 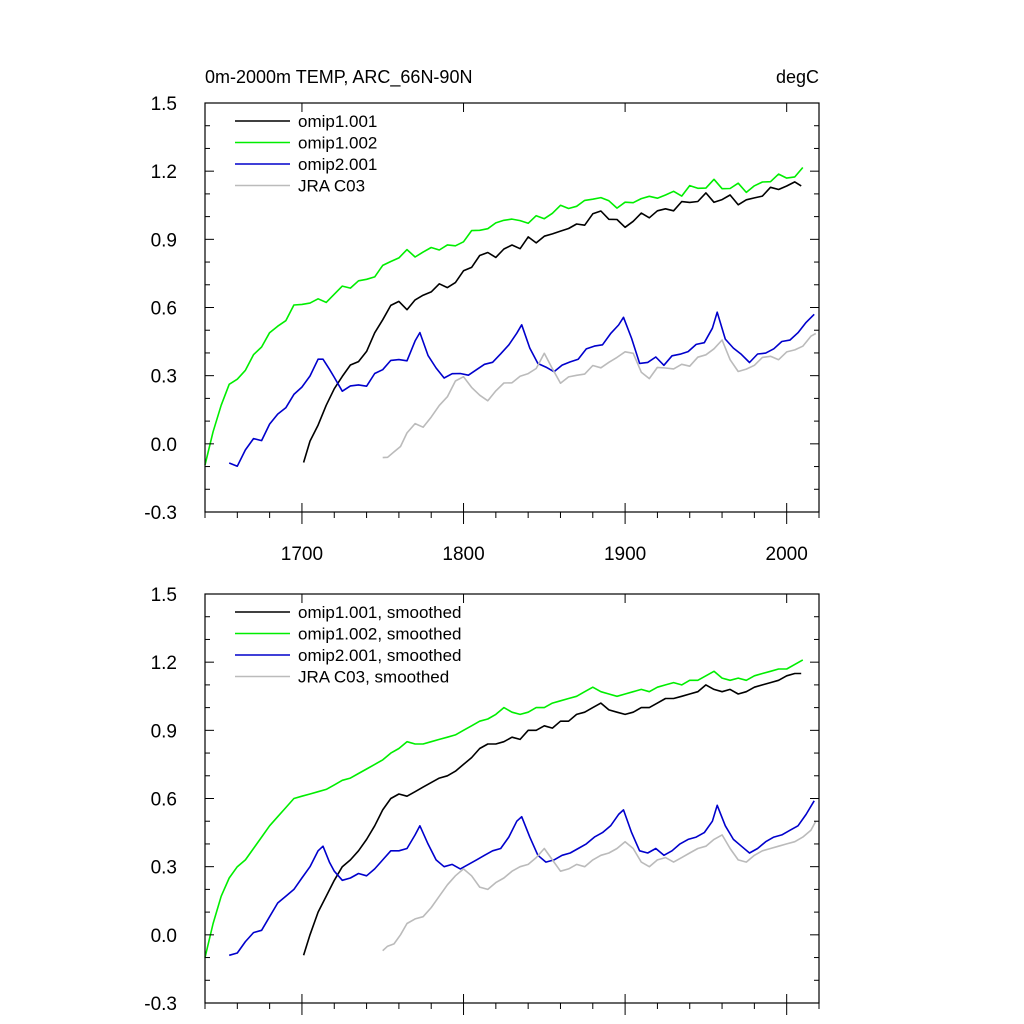 What do you see at coordinates (797, 77) in the screenshot?
I see `units-label: degC` at bounding box center [797, 77].